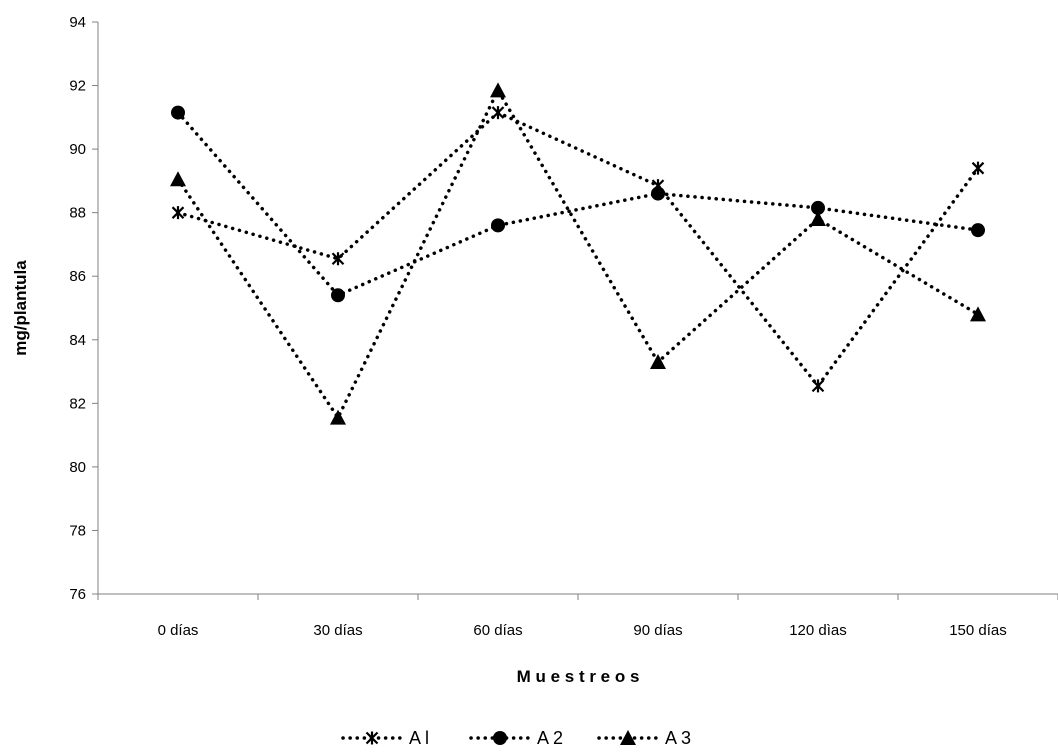 The width and height of the screenshot is (1058, 756). Describe the element at coordinates (497, 630) in the screenshot. I see `x-tick-label: 60 días` at that location.